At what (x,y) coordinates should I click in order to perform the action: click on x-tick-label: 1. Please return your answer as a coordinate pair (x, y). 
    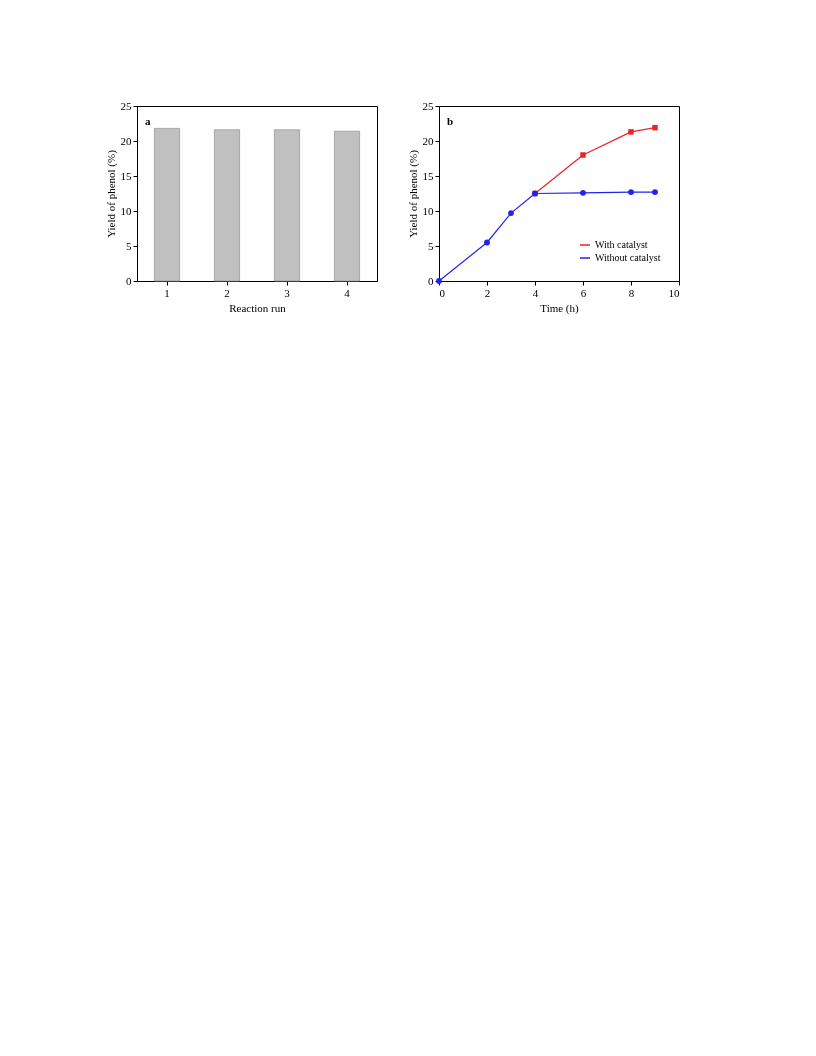
    Looking at the image, I should click on (167, 292).